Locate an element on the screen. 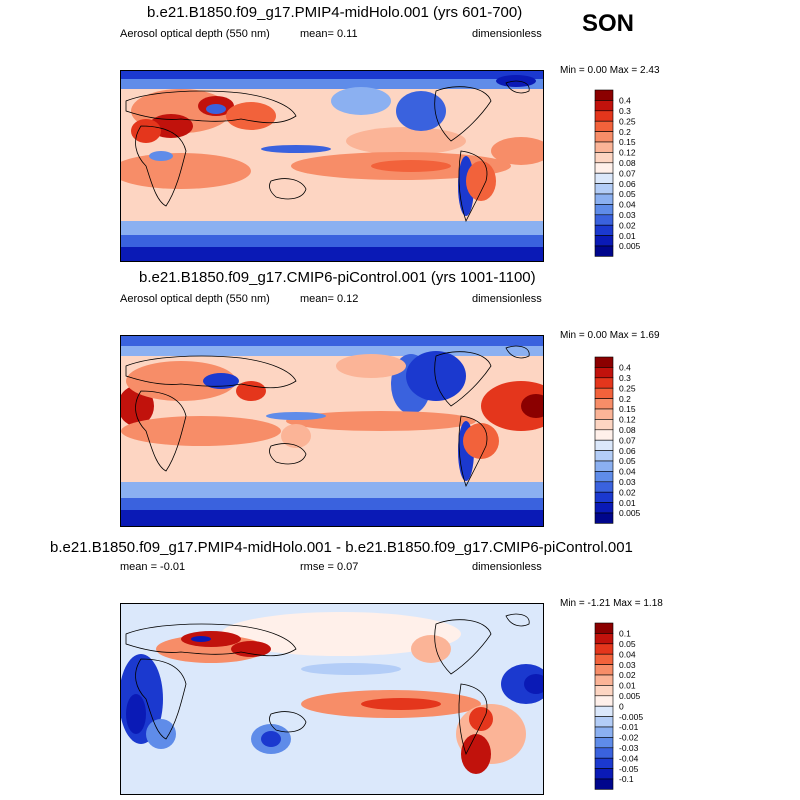  panel1-mean-label: mean= 0.11 is located at coordinates (329, 34).